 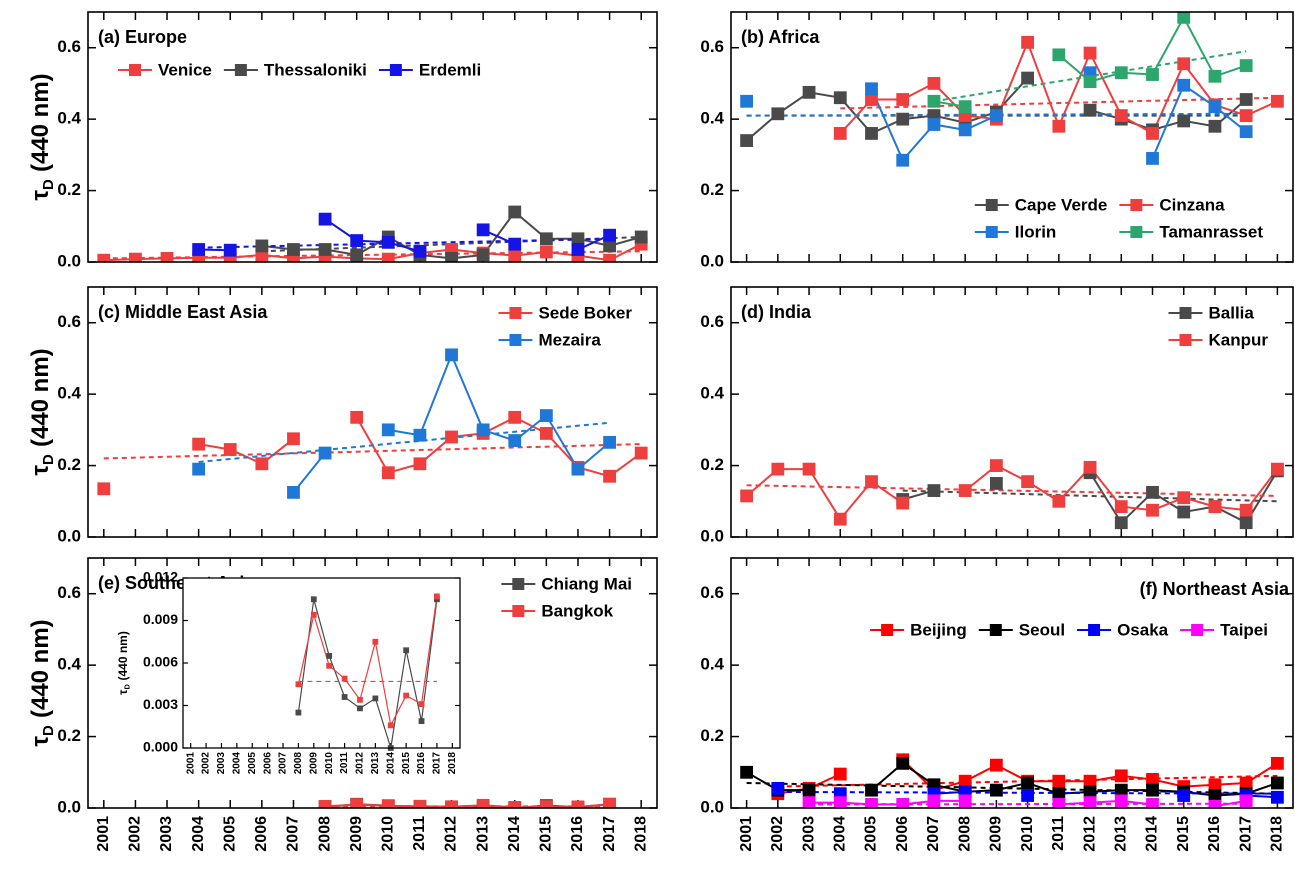 I want to click on inset-x-tick-label: 2010, so click(x=329, y=763).